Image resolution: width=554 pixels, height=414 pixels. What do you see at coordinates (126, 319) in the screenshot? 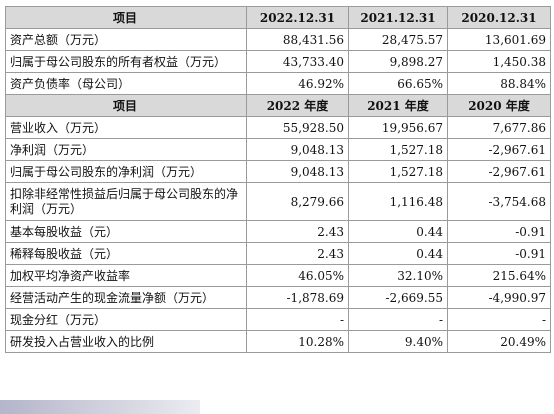
I see `row-label: 现金分红（万元）` at bounding box center [126, 319].